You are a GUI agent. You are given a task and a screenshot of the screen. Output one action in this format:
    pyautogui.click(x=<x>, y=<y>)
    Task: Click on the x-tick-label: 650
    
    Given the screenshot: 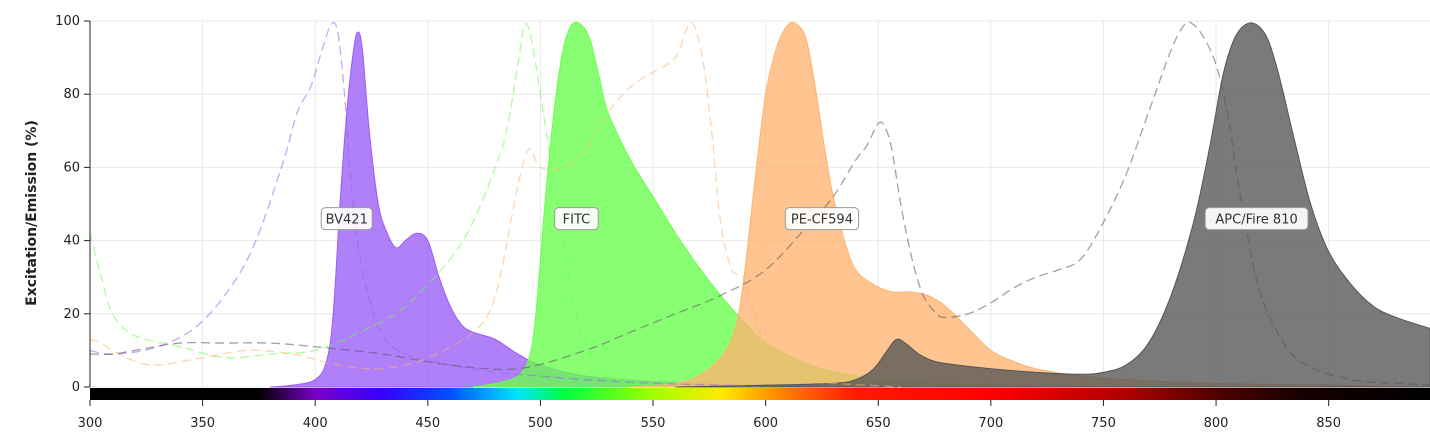 What is the action you would take?
    pyautogui.click(x=878, y=423)
    